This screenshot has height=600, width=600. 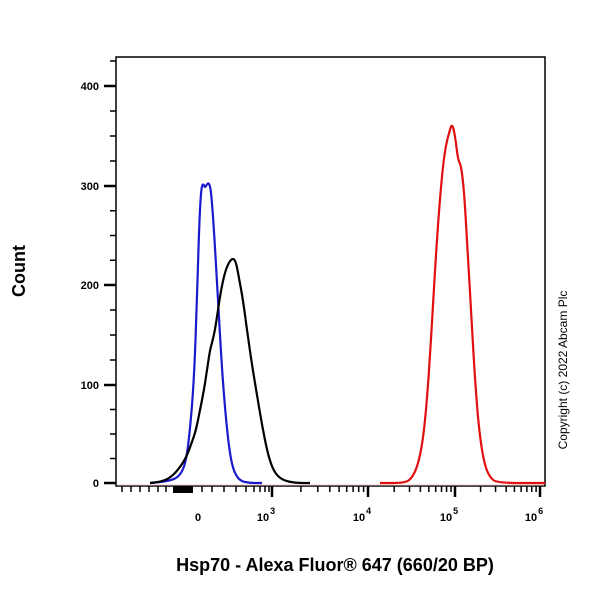 I want to click on x-tick-label: 10⁶, so click(x=534, y=515).